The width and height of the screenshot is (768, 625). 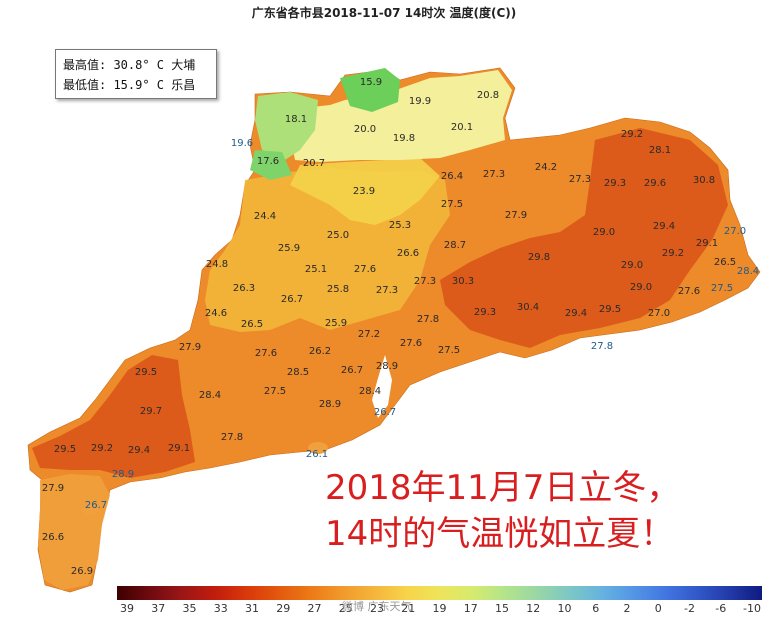 What do you see at coordinates (752, 608) in the screenshot?
I see `legend-tick-label: -10` at bounding box center [752, 608].